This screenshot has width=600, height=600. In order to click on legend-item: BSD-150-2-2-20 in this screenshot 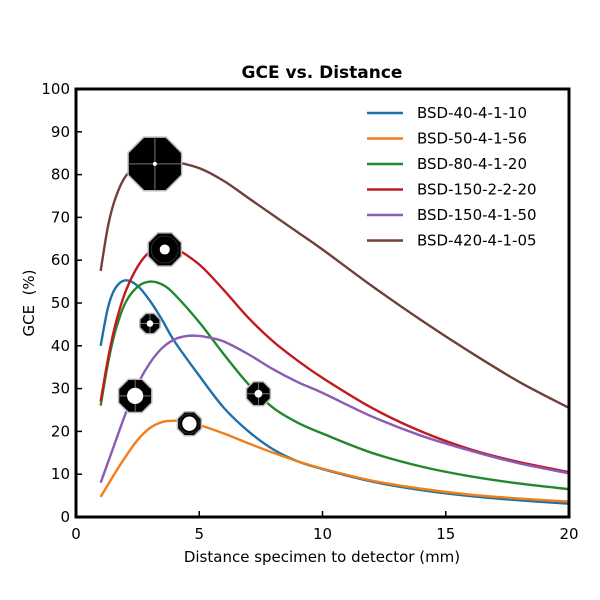, I will do `click(452, 190)`.